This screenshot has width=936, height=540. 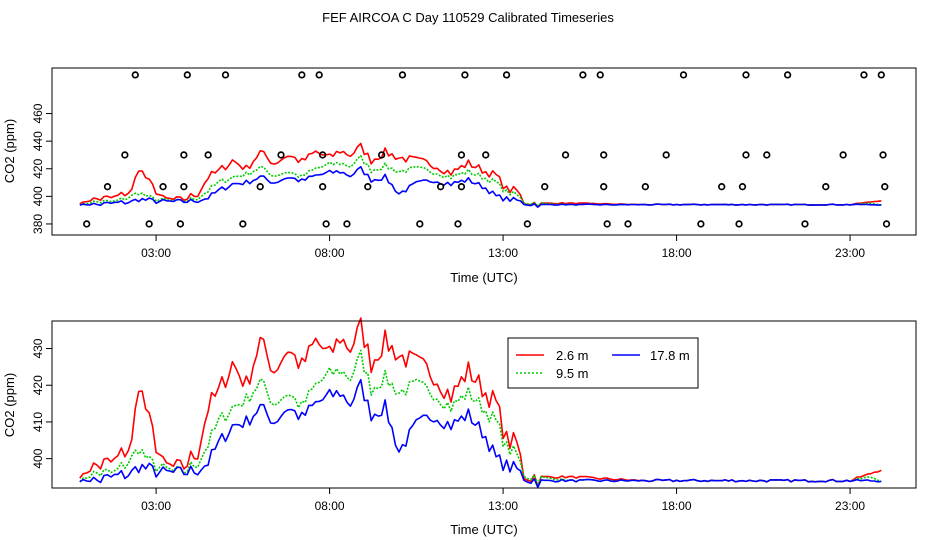 I want to click on legend-label-2-6m: 2.6 m, so click(x=572, y=355).